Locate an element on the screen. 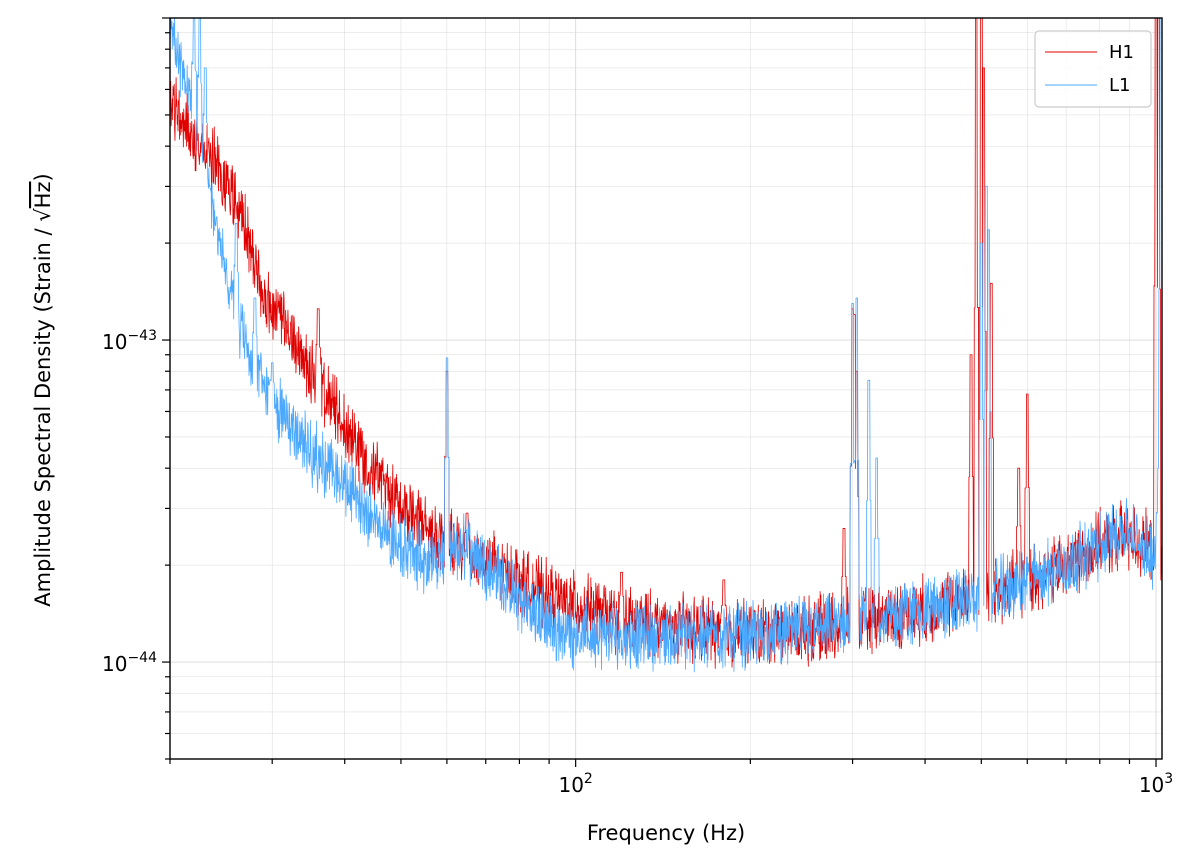 The height and width of the screenshot is (867, 1199). x-tick-label: 10² is located at coordinates (575, 784).